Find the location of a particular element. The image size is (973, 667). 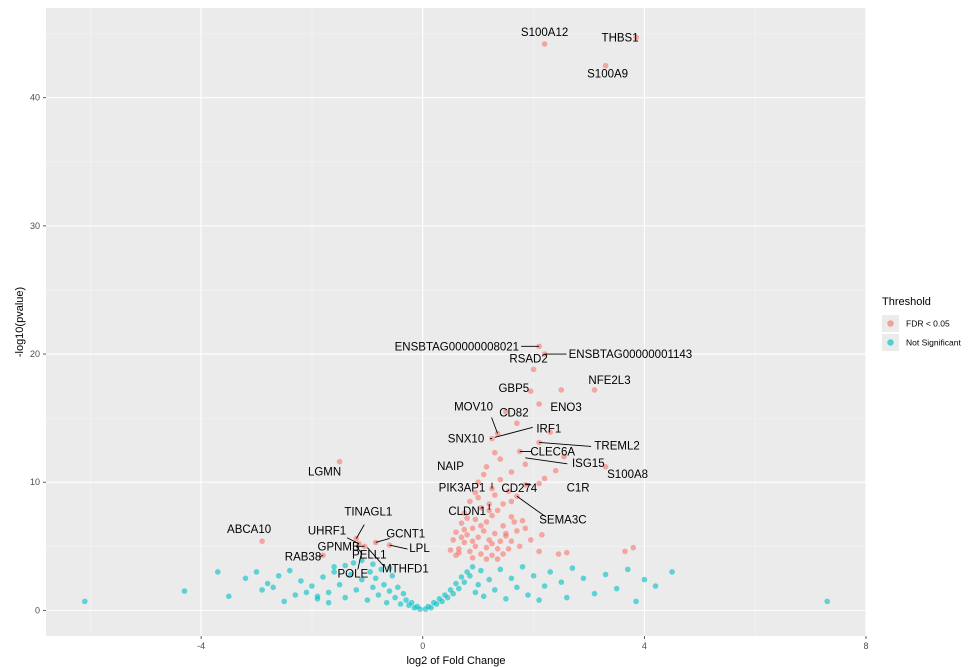

gene-label: GPNMB is located at coordinates (339, 547).